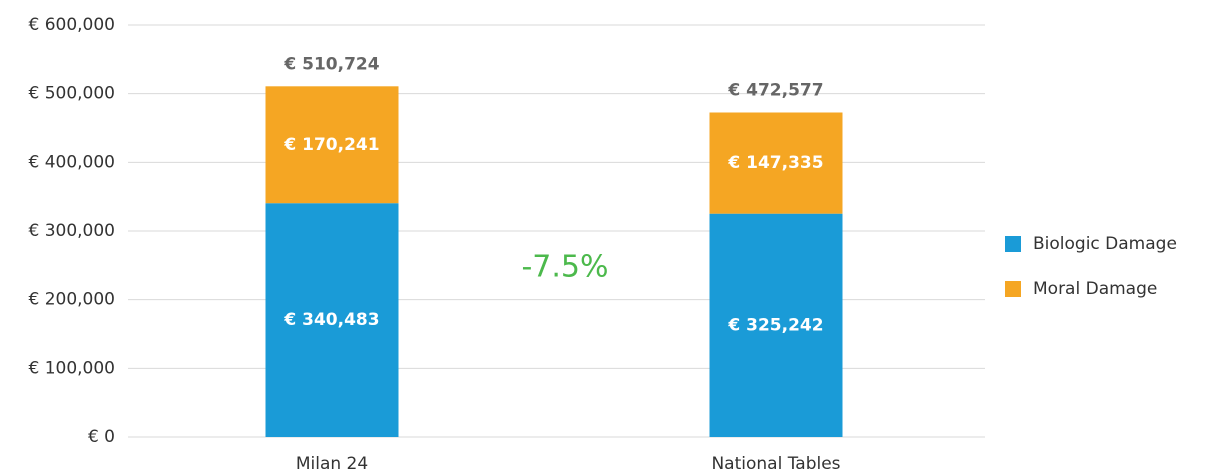  I want to click on y-tick-label: € 600,000, so click(71, 25).